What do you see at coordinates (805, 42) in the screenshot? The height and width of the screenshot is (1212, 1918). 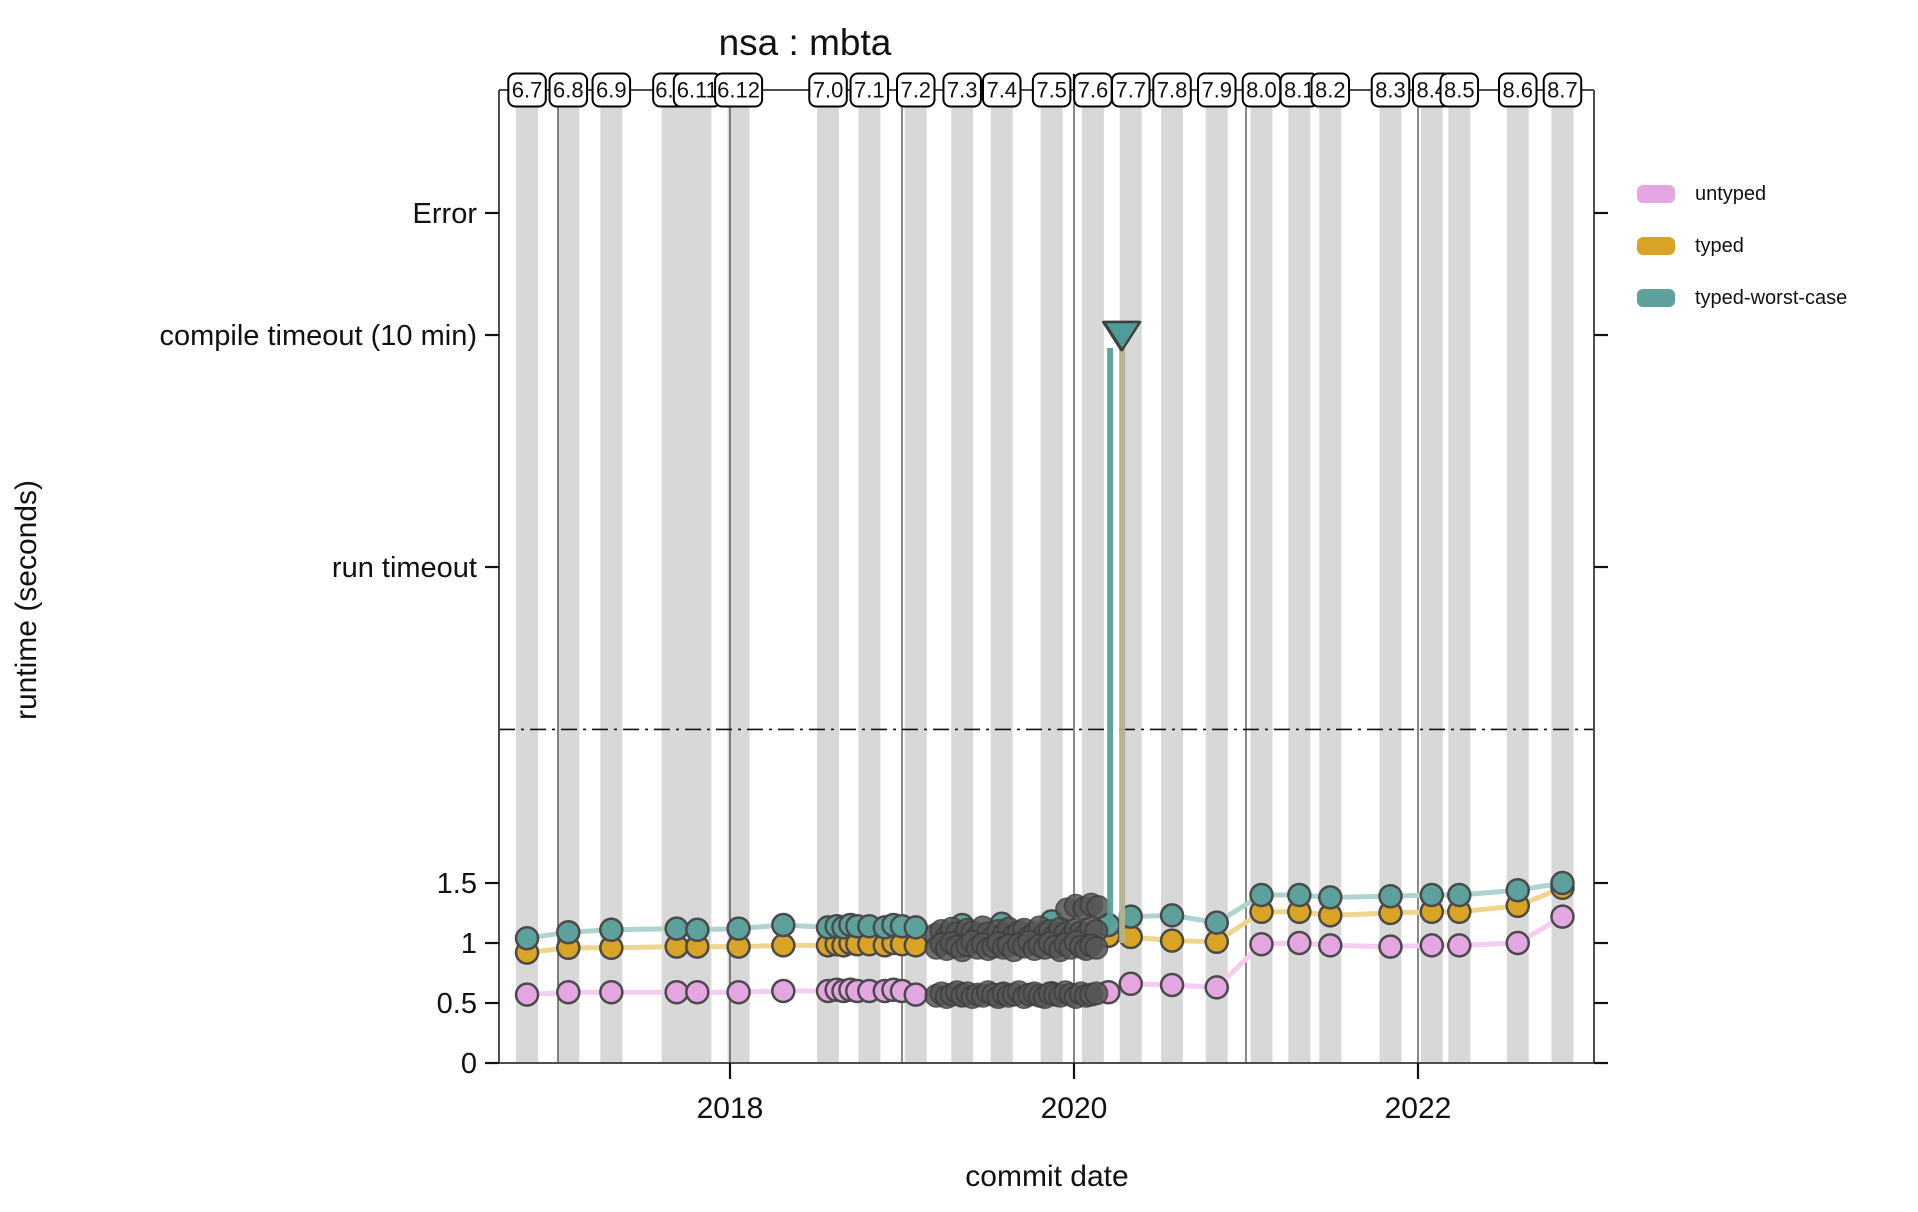 I see `chart-title: nsa : mbta` at bounding box center [805, 42].